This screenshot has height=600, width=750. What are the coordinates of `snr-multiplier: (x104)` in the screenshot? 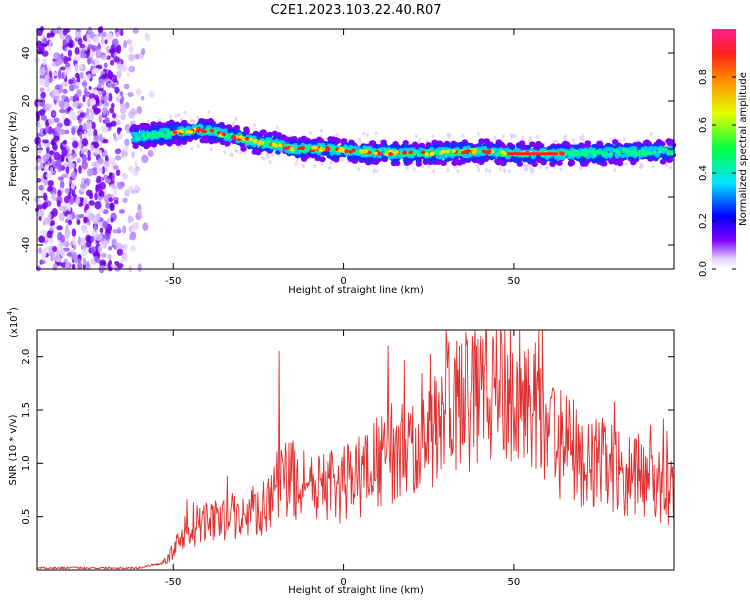 It's located at (13, 322).